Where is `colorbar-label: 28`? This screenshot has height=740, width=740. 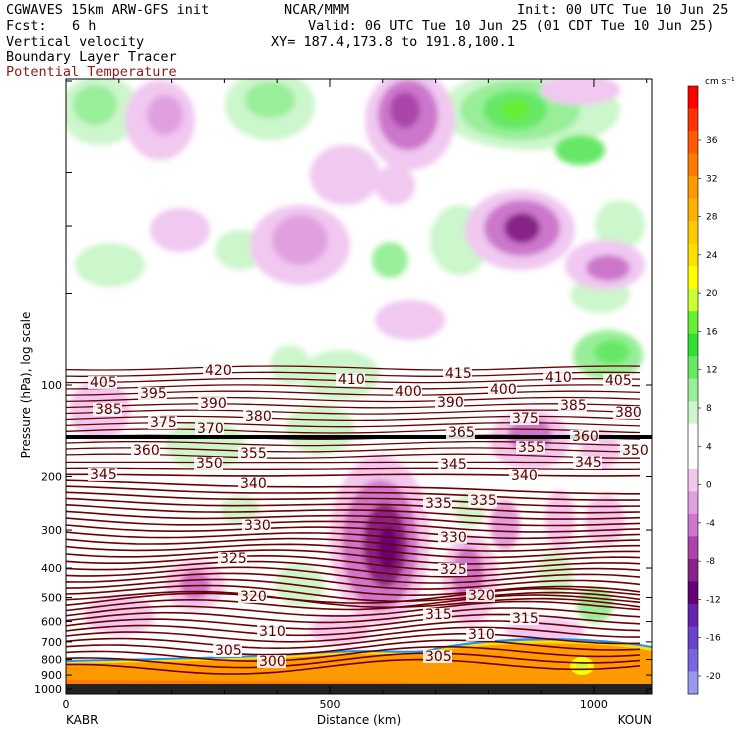 colorbar-label: 28 is located at coordinates (712, 218).